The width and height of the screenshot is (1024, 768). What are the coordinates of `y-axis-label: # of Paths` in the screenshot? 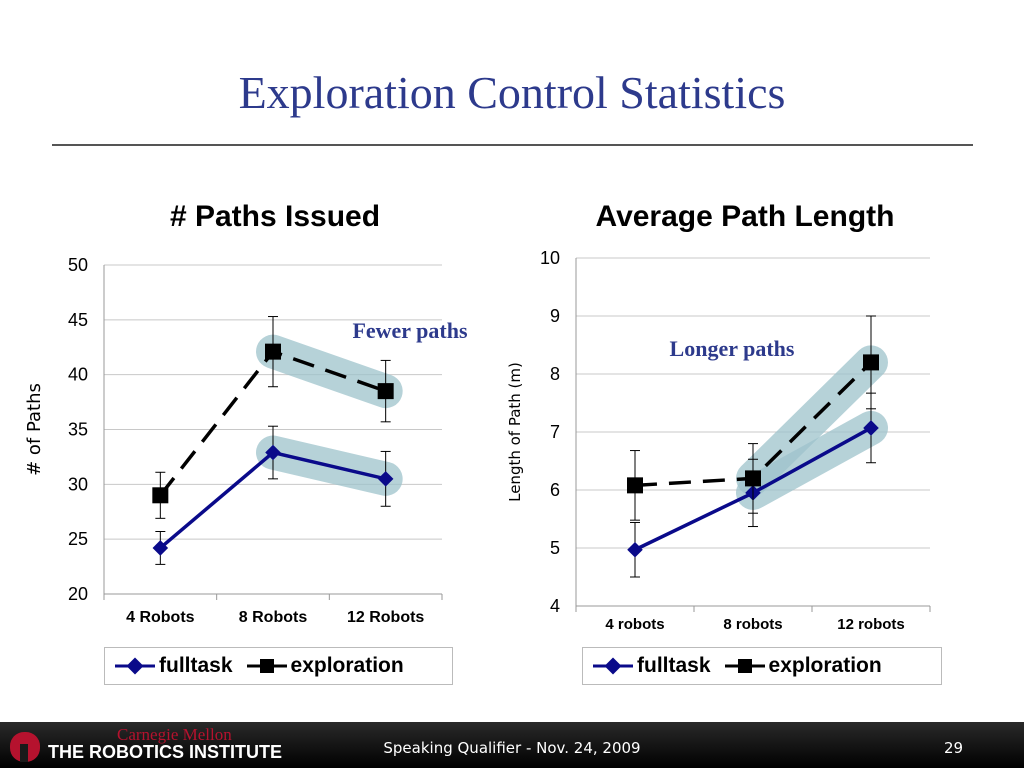 It's located at (34, 429).